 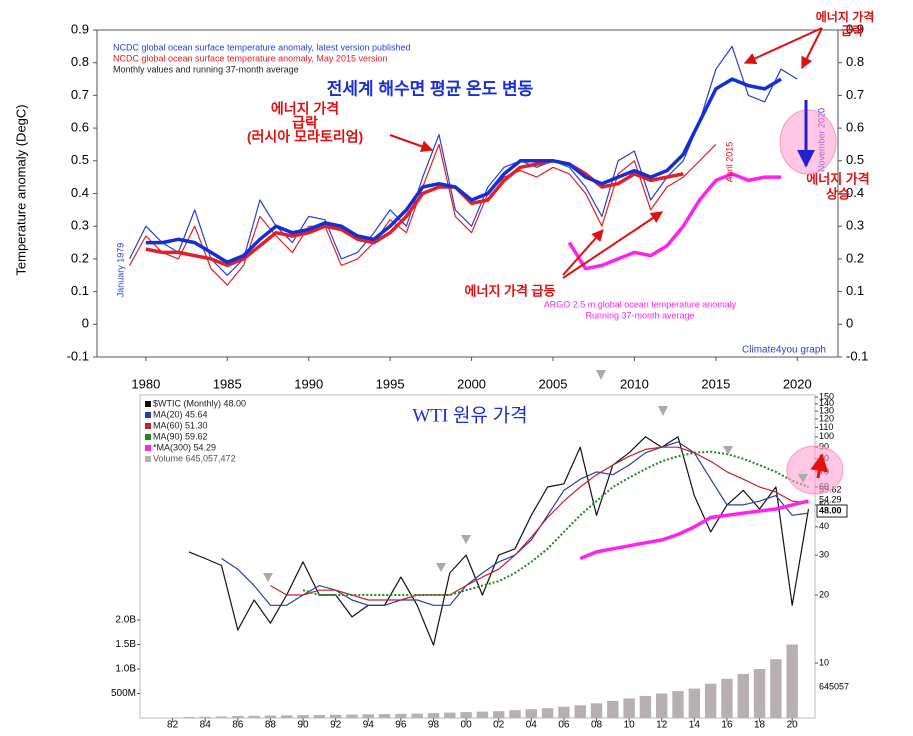 I want to click on annotation: April 2015, so click(x=729, y=162).